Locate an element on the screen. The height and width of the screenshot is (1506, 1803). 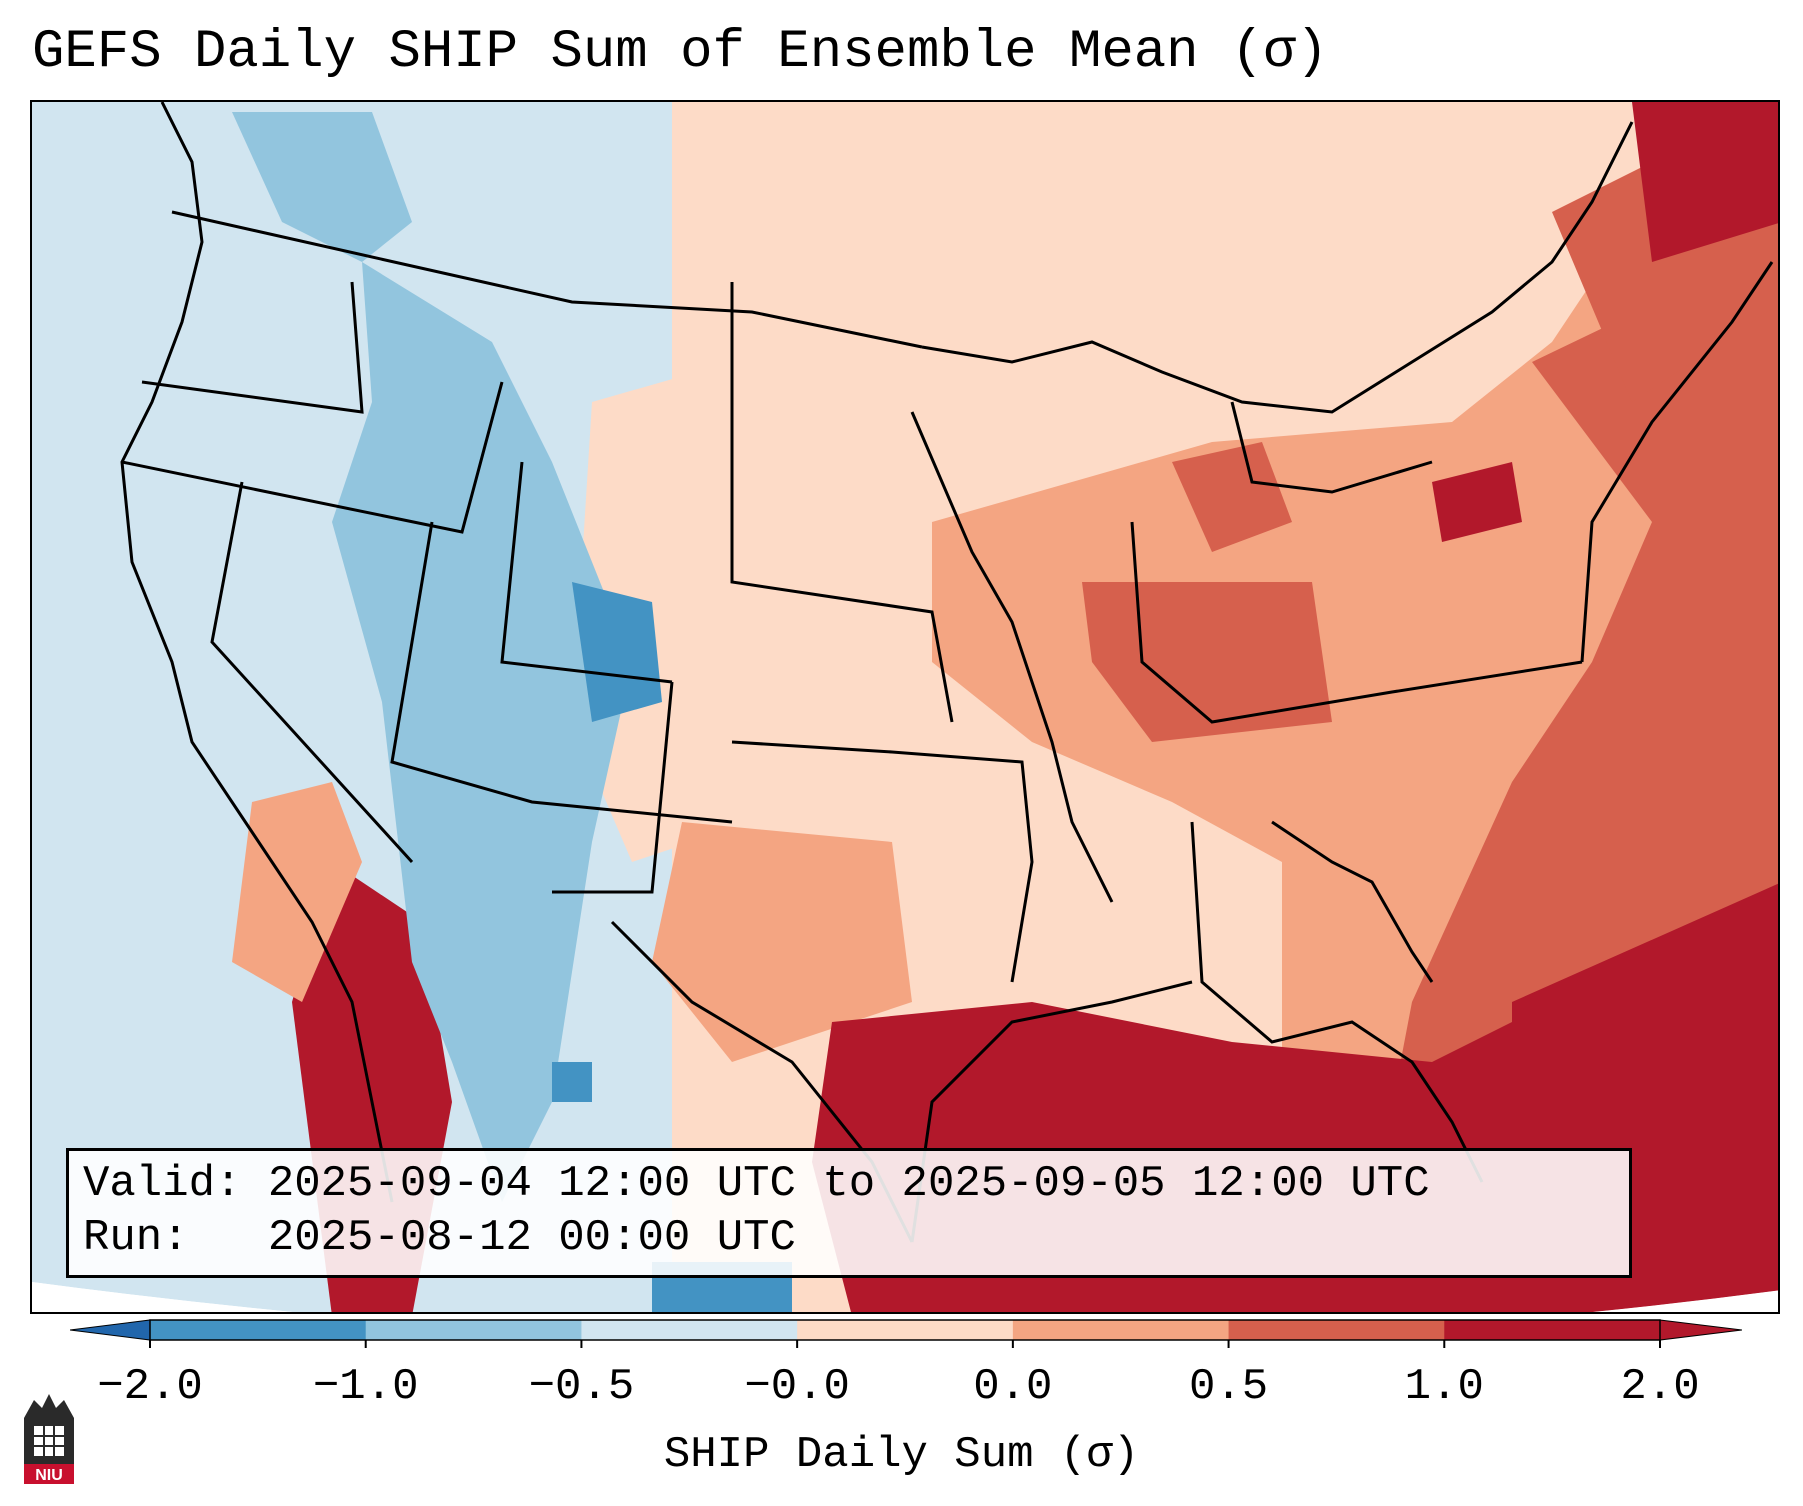
gulf-coastline-east is located at coordinates (1337, 1002).